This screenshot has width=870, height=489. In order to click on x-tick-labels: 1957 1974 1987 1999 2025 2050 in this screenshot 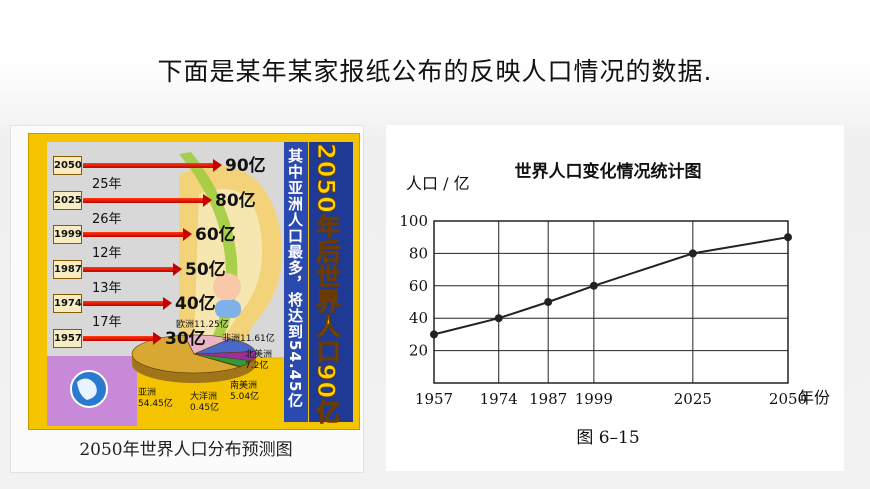, I will do `click(611, 399)`.